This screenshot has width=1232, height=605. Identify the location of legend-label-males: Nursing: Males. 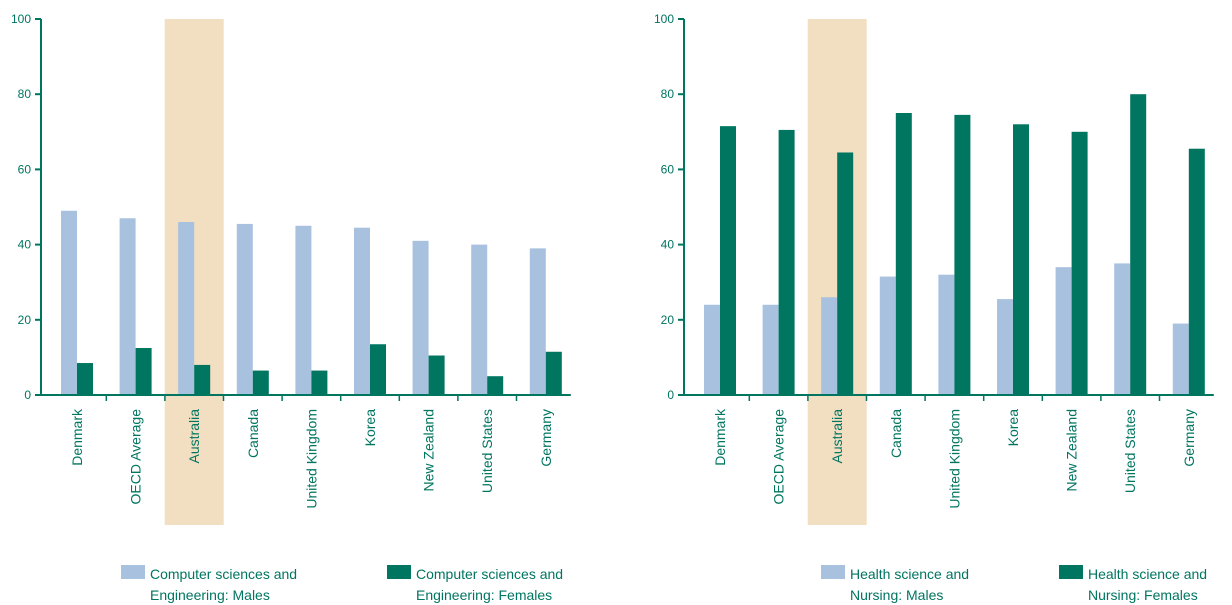
(896, 595).